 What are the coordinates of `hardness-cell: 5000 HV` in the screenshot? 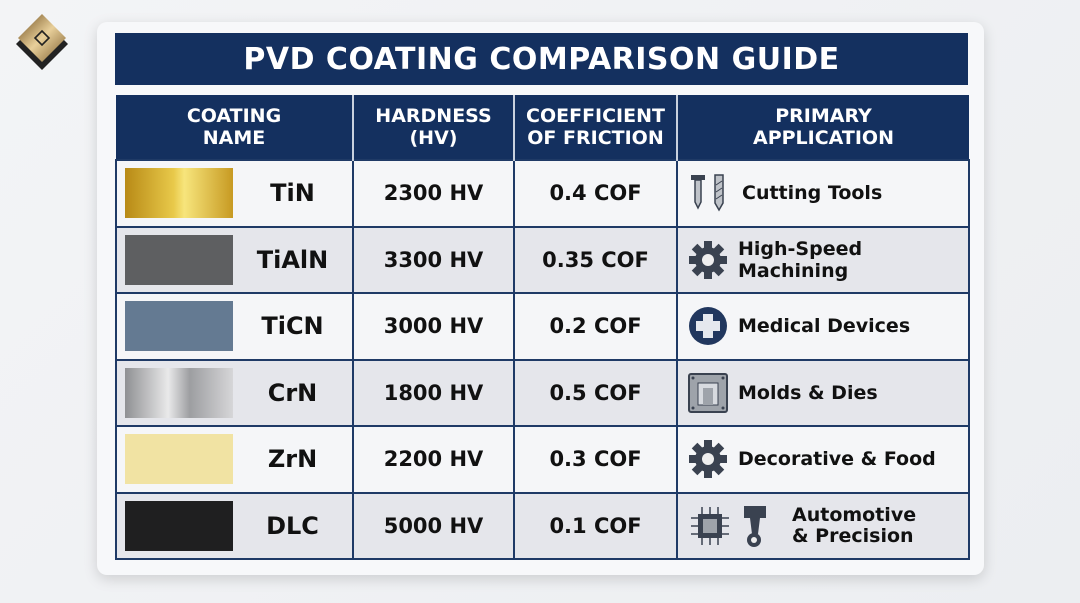 It's located at (433, 525).